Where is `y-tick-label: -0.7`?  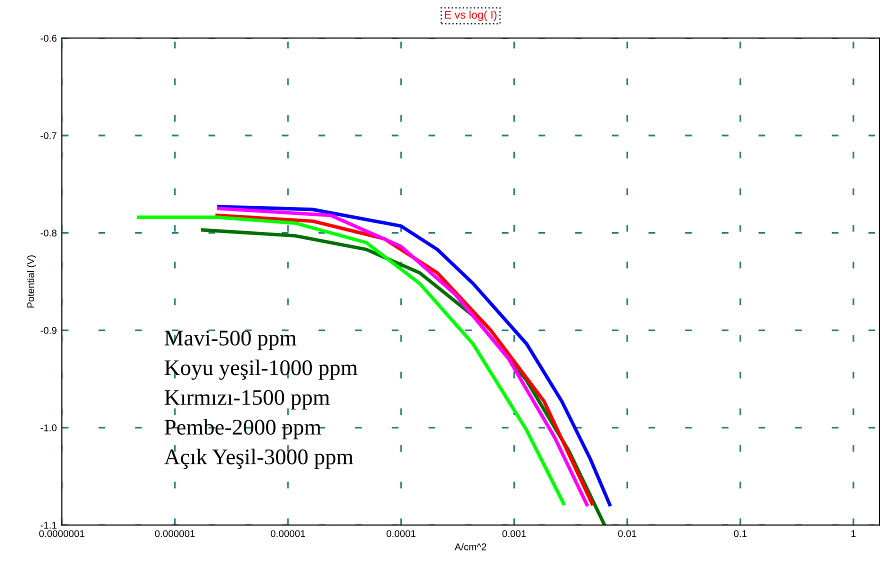
y-tick-label: -0.7 is located at coordinates (48, 136).